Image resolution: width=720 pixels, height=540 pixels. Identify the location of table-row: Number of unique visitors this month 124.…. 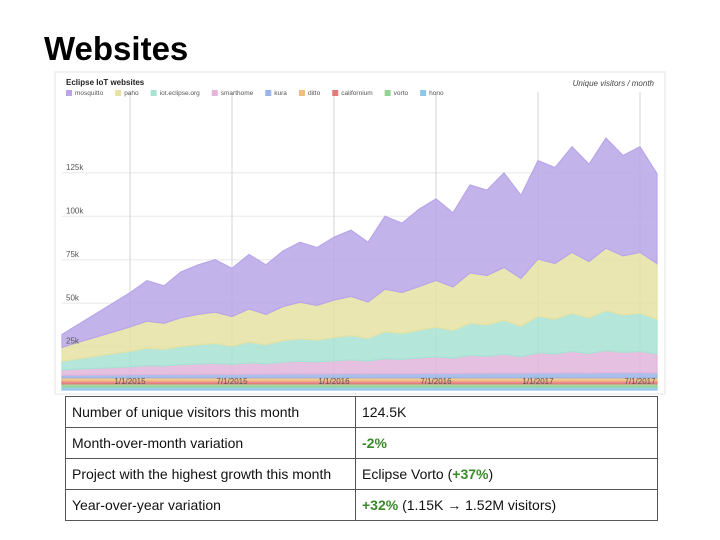
(361, 412).